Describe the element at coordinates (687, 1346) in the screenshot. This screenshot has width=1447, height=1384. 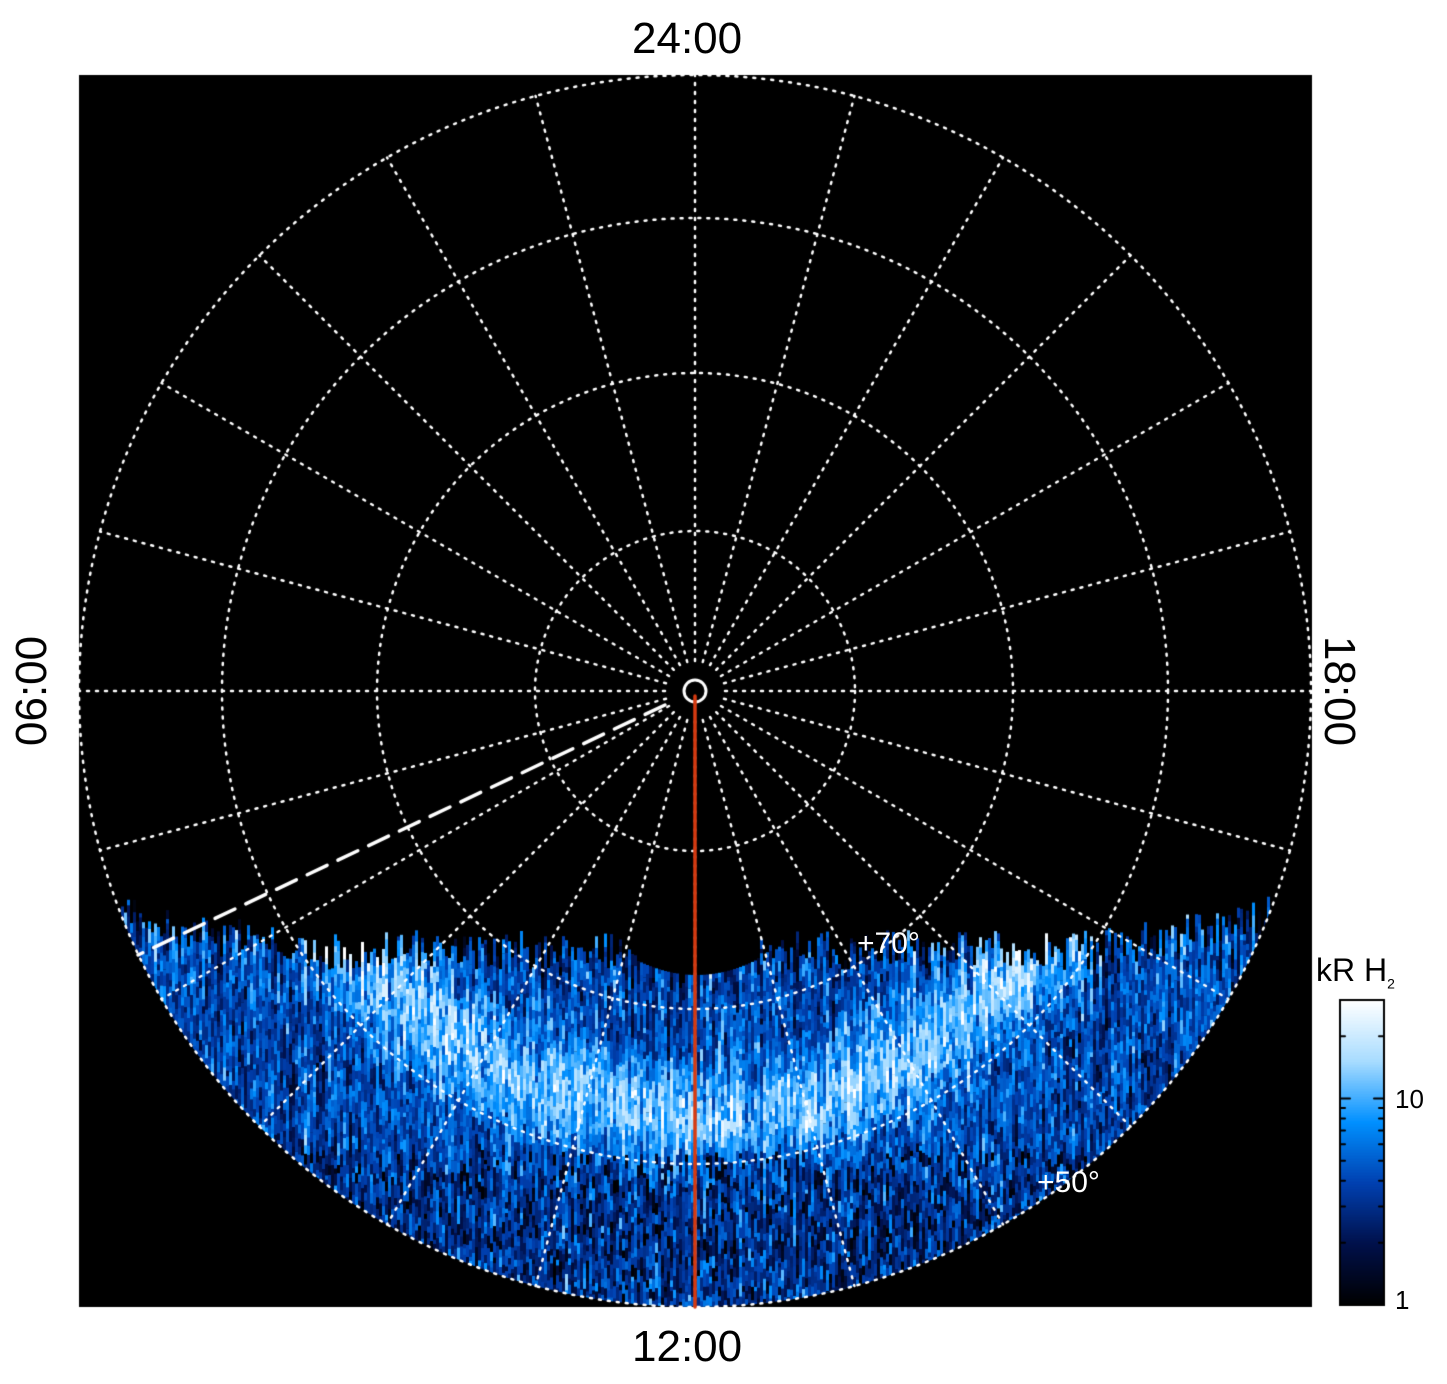
I see `local-time-label-bottom: 12:00` at that location.